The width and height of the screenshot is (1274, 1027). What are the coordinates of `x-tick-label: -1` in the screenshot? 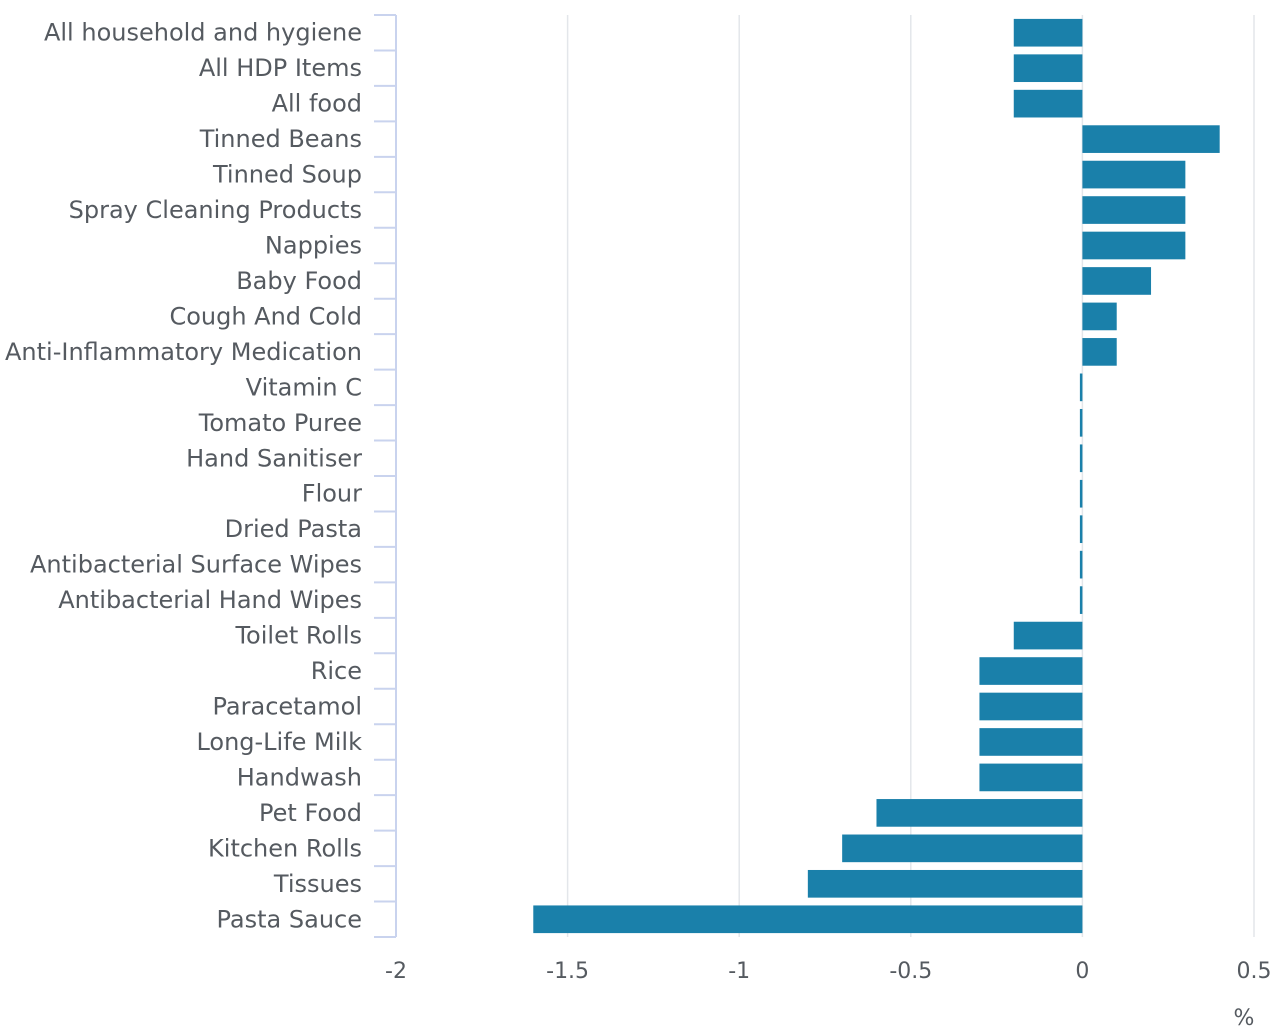 It's located at (739, 971).